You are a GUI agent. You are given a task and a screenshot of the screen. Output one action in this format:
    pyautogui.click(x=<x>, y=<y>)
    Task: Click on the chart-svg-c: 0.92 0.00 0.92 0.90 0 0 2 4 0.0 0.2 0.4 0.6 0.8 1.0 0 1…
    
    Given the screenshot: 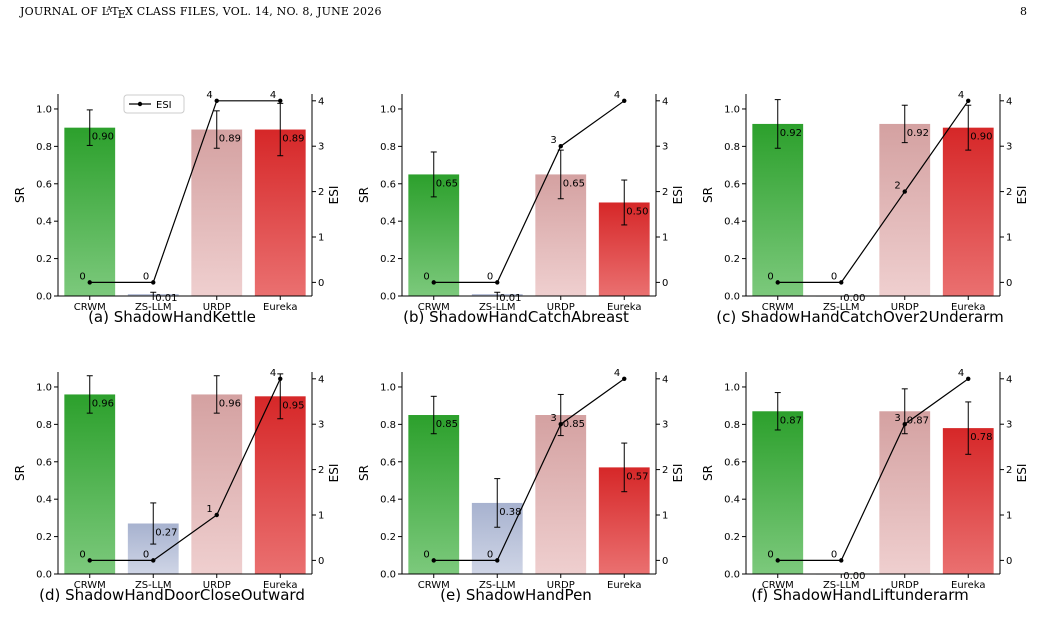 What is the action you would take?
    pyautogui.click(x=865, y=201)
    